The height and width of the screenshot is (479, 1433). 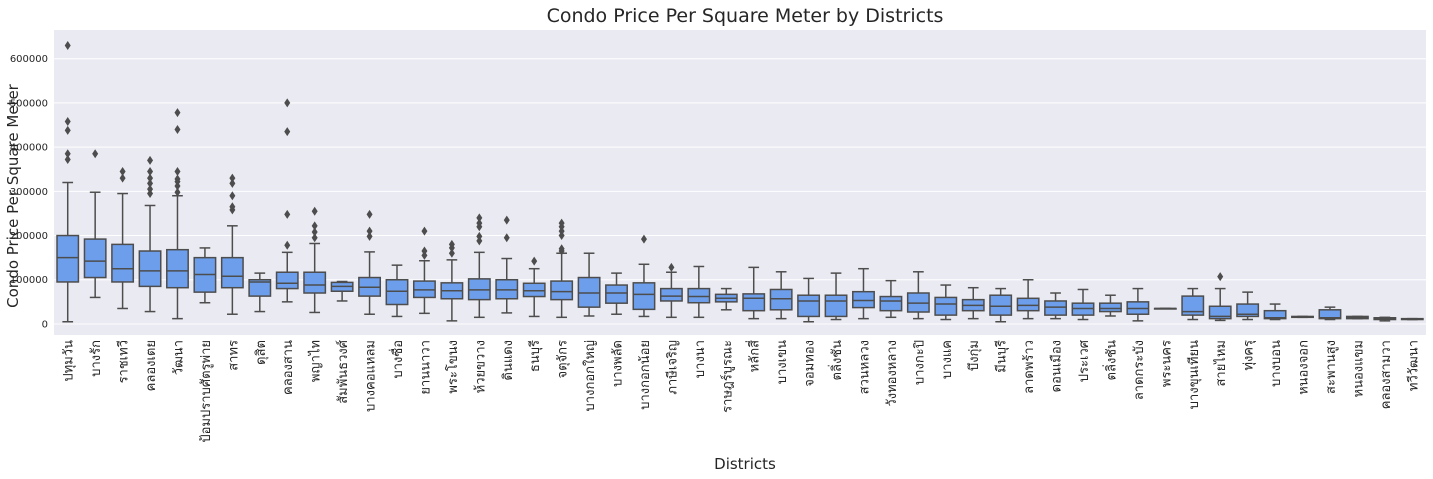 What do you see at coordinates (810, 363) in the screenshot?
I see `x-tick-label: จอมทอง` at bounding box center [810, 363].